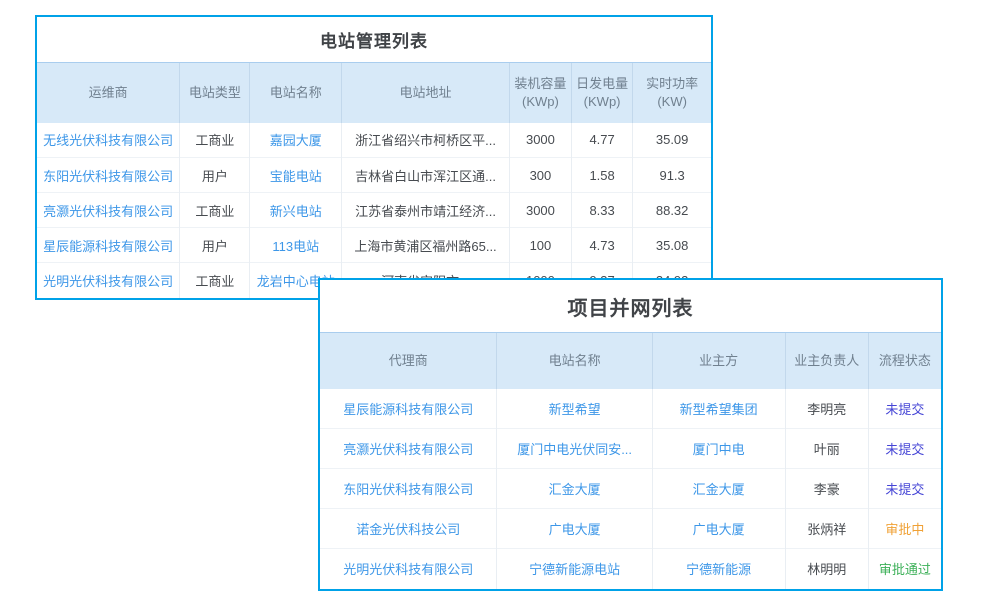 This screenshot has width=1000, height=600. What do you see at coordinates (601, 210) in the screenshot?
I see `daily-generation: 8.33` at bounding box center [601, 210].